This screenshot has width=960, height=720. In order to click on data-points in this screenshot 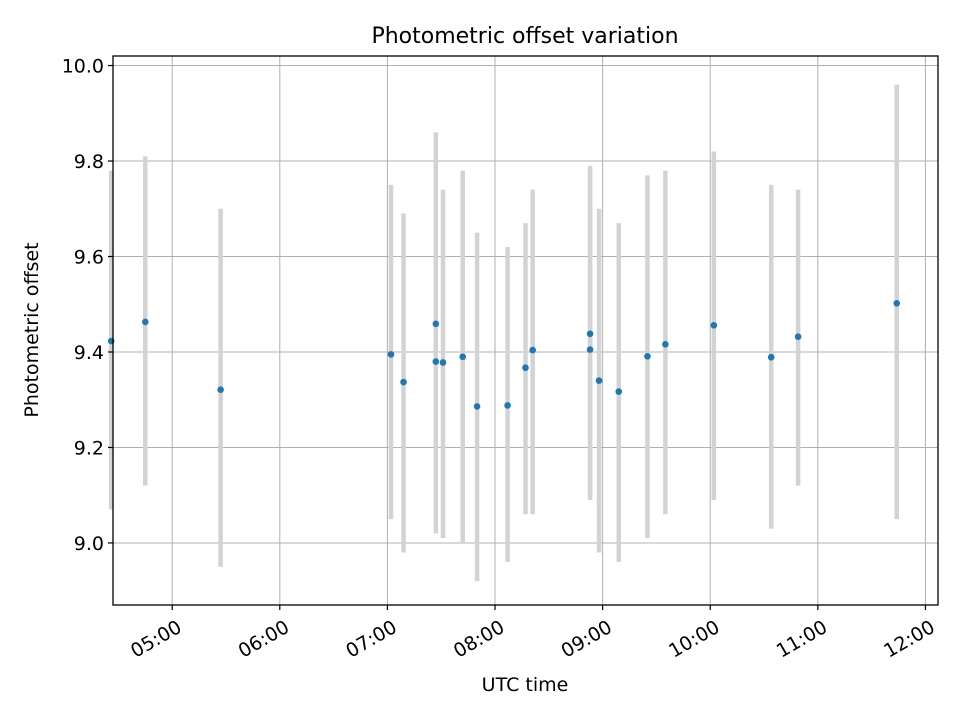, I will do `click(504, 354)`.